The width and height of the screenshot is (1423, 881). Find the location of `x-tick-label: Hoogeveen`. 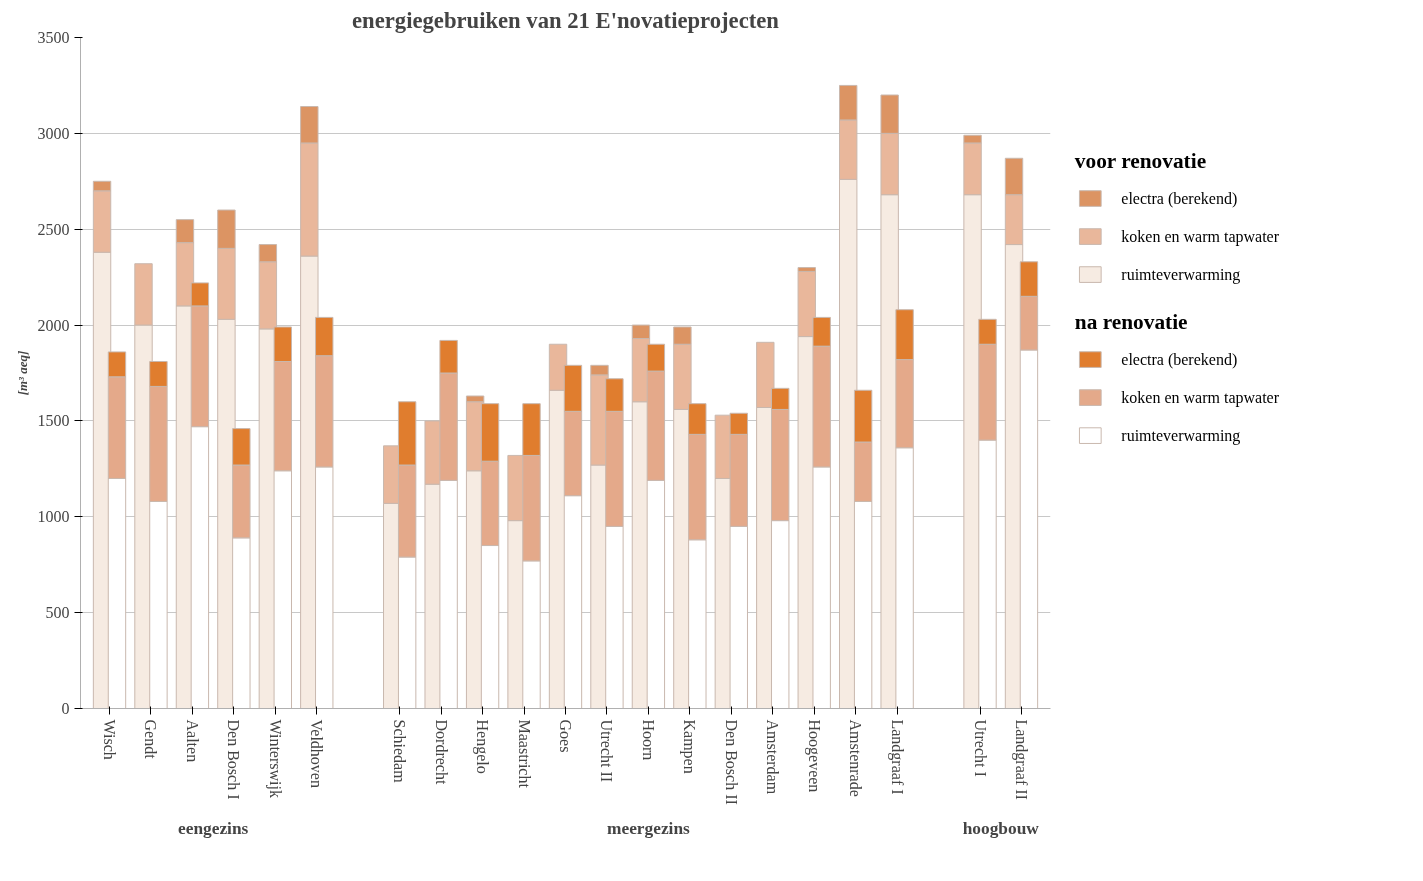

x-tick-label: Hoogeveen is located at coordinates (813, 756).